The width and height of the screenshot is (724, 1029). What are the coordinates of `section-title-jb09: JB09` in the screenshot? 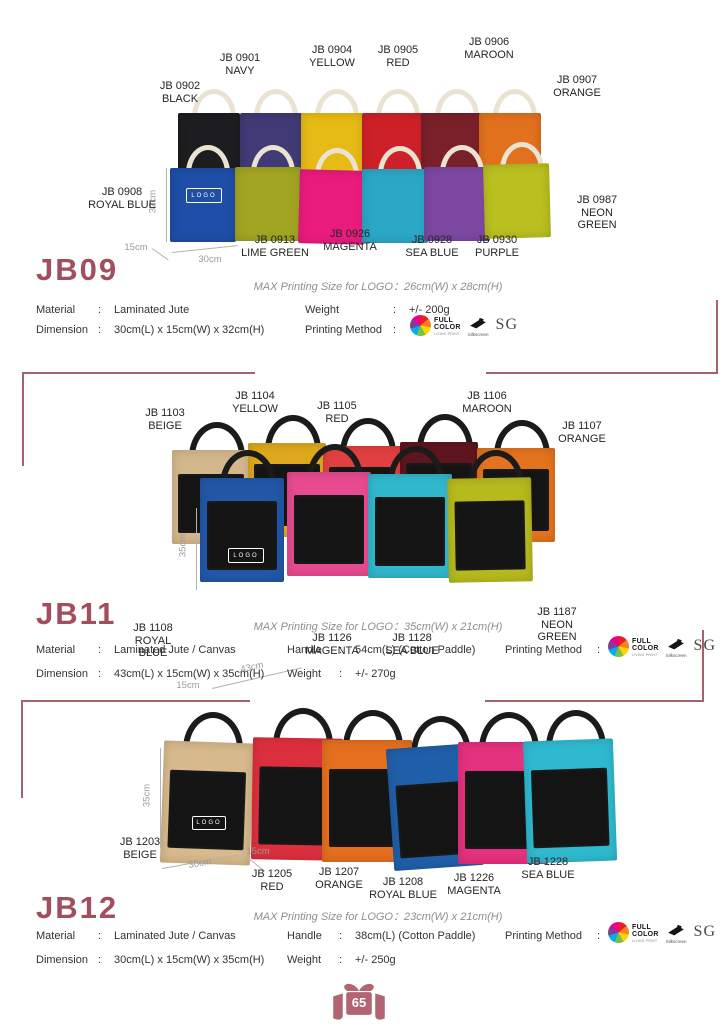 It's located at (77, 269).